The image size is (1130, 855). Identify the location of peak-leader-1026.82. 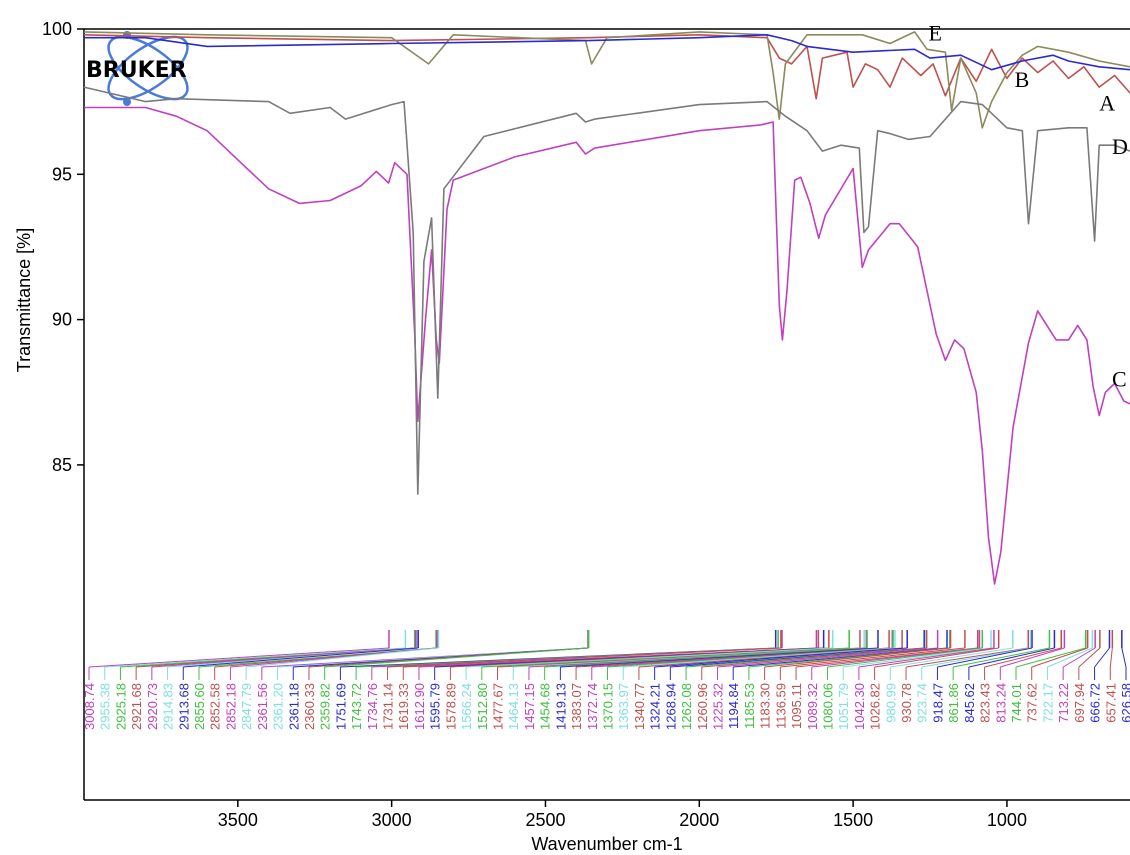
(936, 657).